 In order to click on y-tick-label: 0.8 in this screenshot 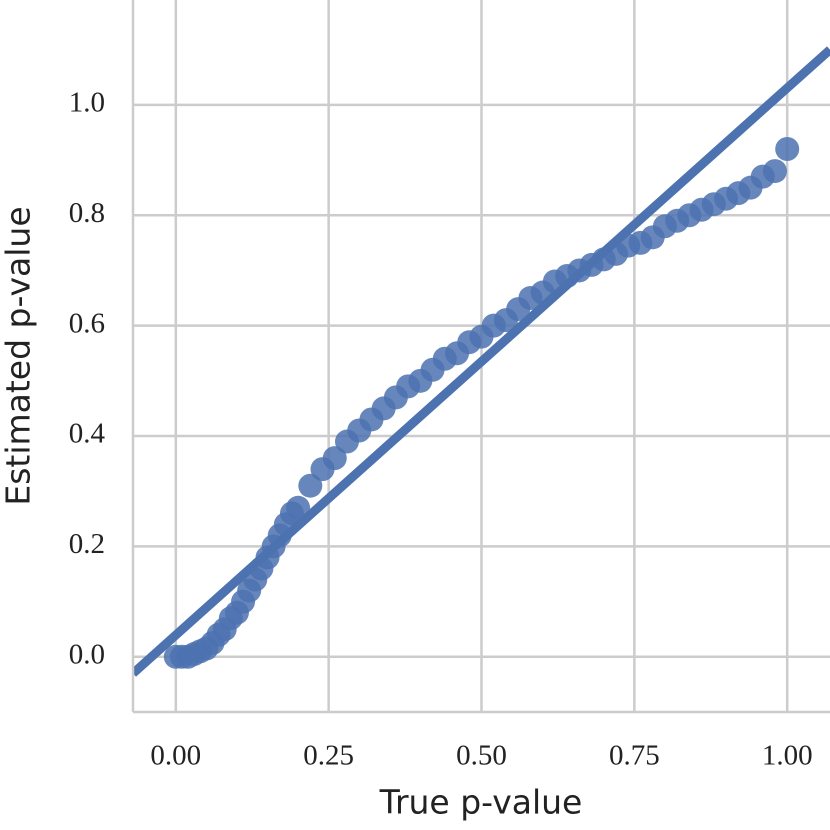, I will do `click(87, 213)`.